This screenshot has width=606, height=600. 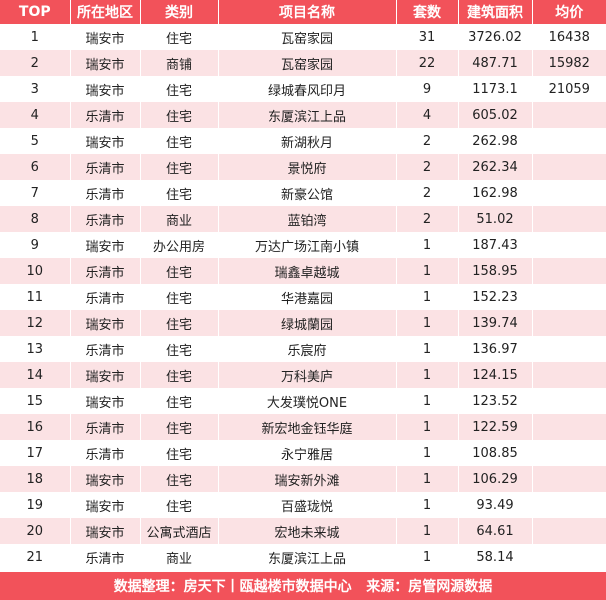 I want to click on table-row: 4 乐清市 住宅 东厦滨江上品 4 605.02, so click(x=303, y=115).